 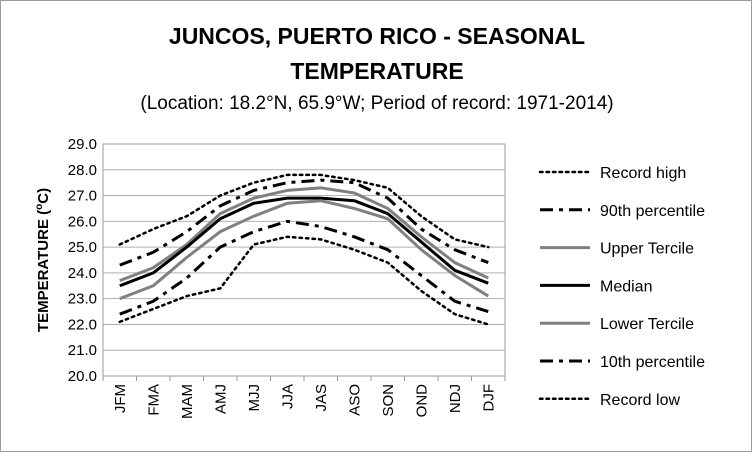 What do you see at coordinates (647, 249) in the screenshot?
I see `legend-label-upper-tercile: Upper Tercile` at bounding box center [647, 249].